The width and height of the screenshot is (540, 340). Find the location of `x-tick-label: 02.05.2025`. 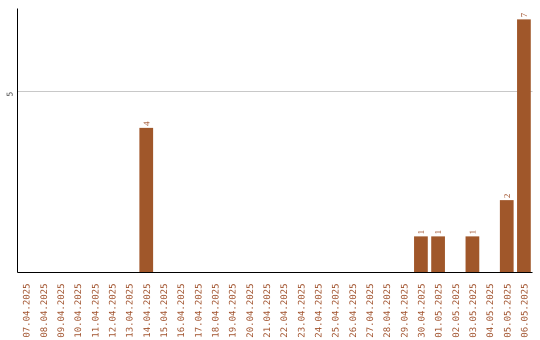

x-tick-label: 02.05.2025 is located at coordinates (457, 310).